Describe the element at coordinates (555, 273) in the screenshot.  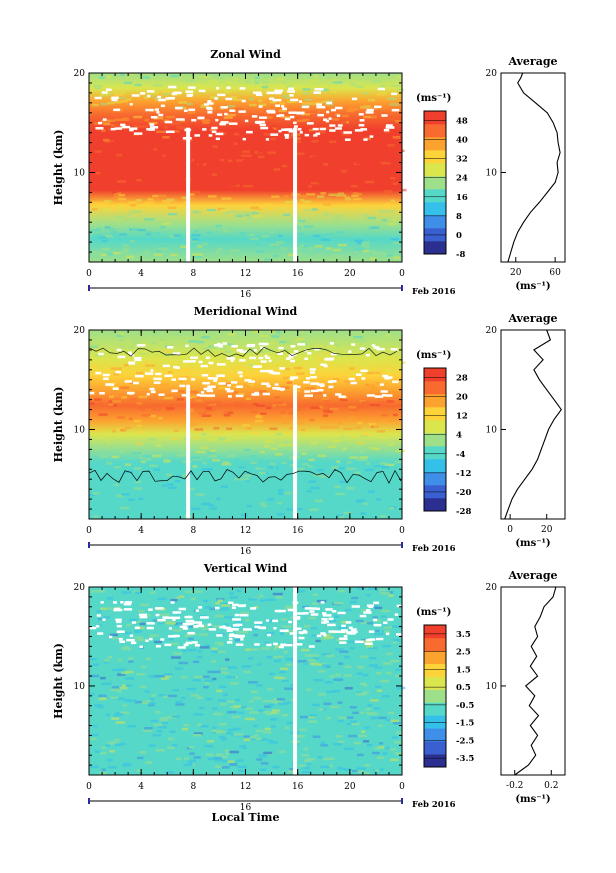
I see `avg-x-tick-label: 60` at that location.